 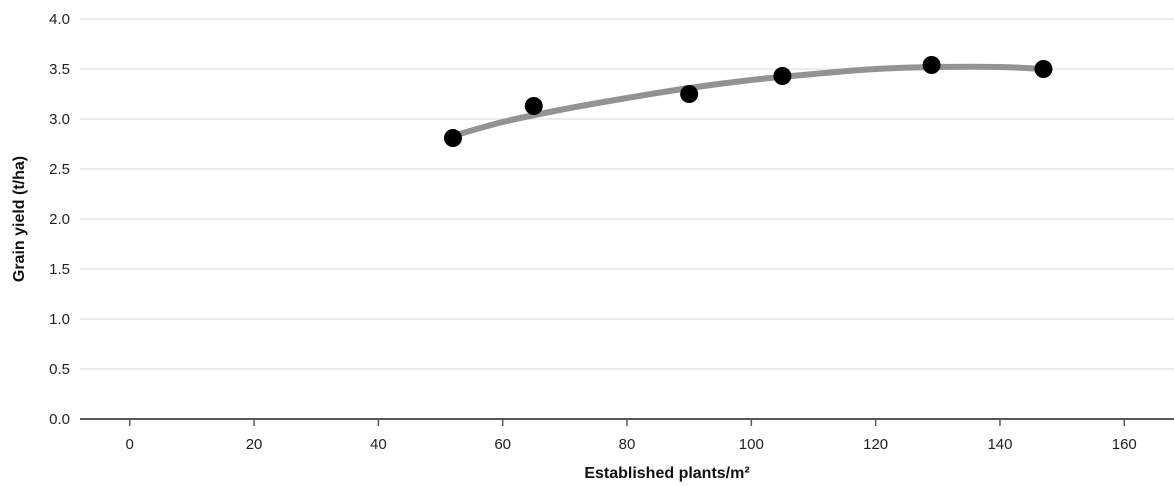 What do you see at coordinates (875, 444) in the screenshot?
I see `x-tick-label: 120` at bounding box center [875, 444].